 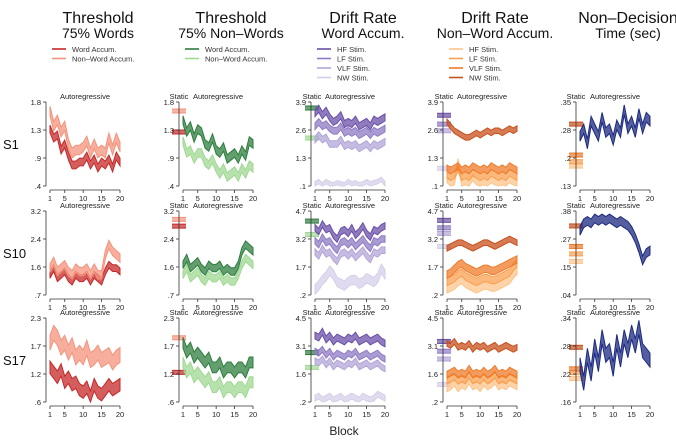 What do you see at coordinates (566, 295) in the screenshot?
I see `y-tick-label: .04` at bounding box center [566, 295].